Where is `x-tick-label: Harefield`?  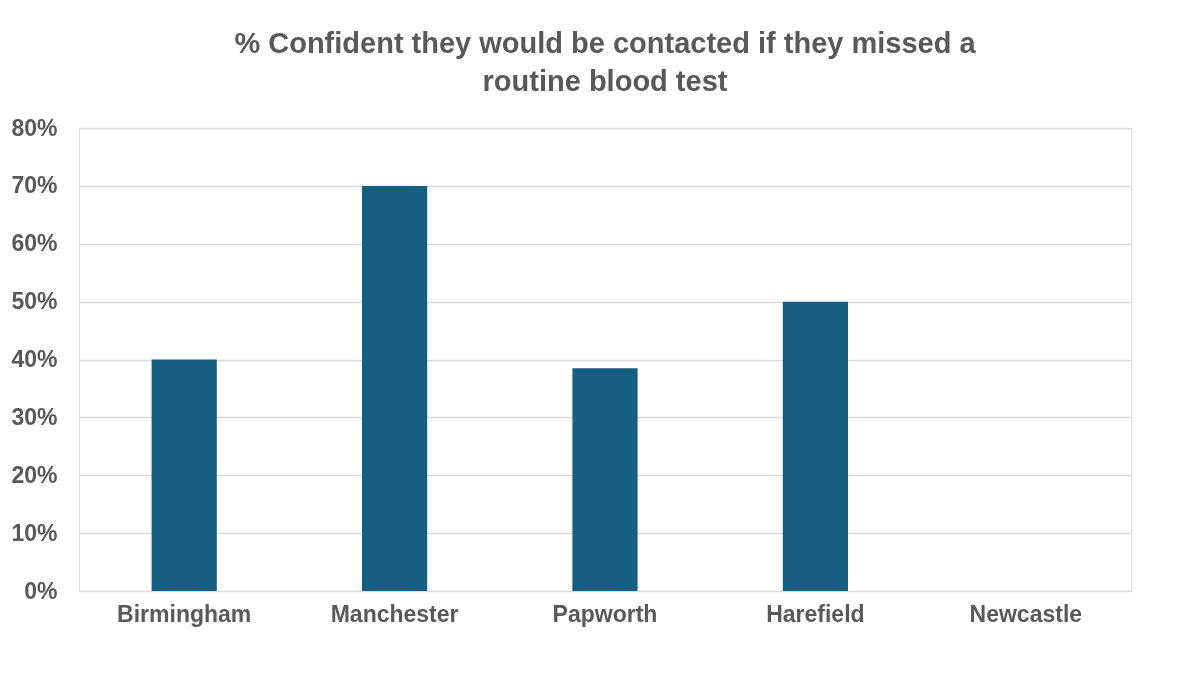
x-tick-label: Harefield is located at coordinates (815, 613).